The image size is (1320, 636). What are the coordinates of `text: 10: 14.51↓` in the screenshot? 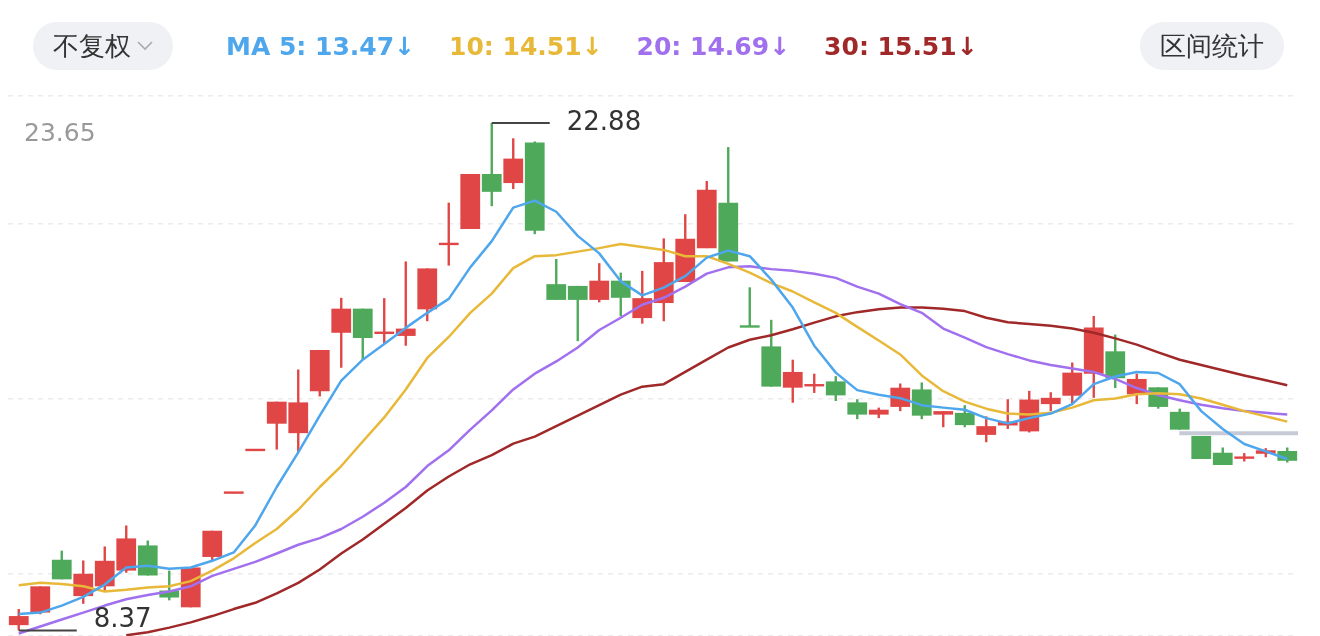 It's located at (526, 46).